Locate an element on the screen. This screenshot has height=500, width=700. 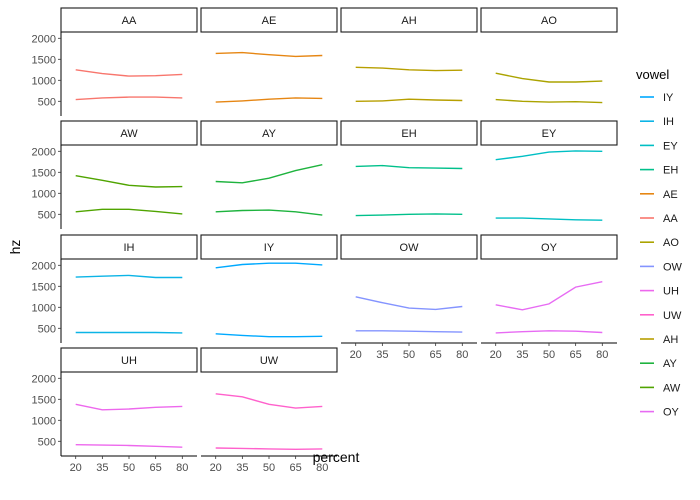
strip-label-ao: AO is located at coordinates (549, 21).